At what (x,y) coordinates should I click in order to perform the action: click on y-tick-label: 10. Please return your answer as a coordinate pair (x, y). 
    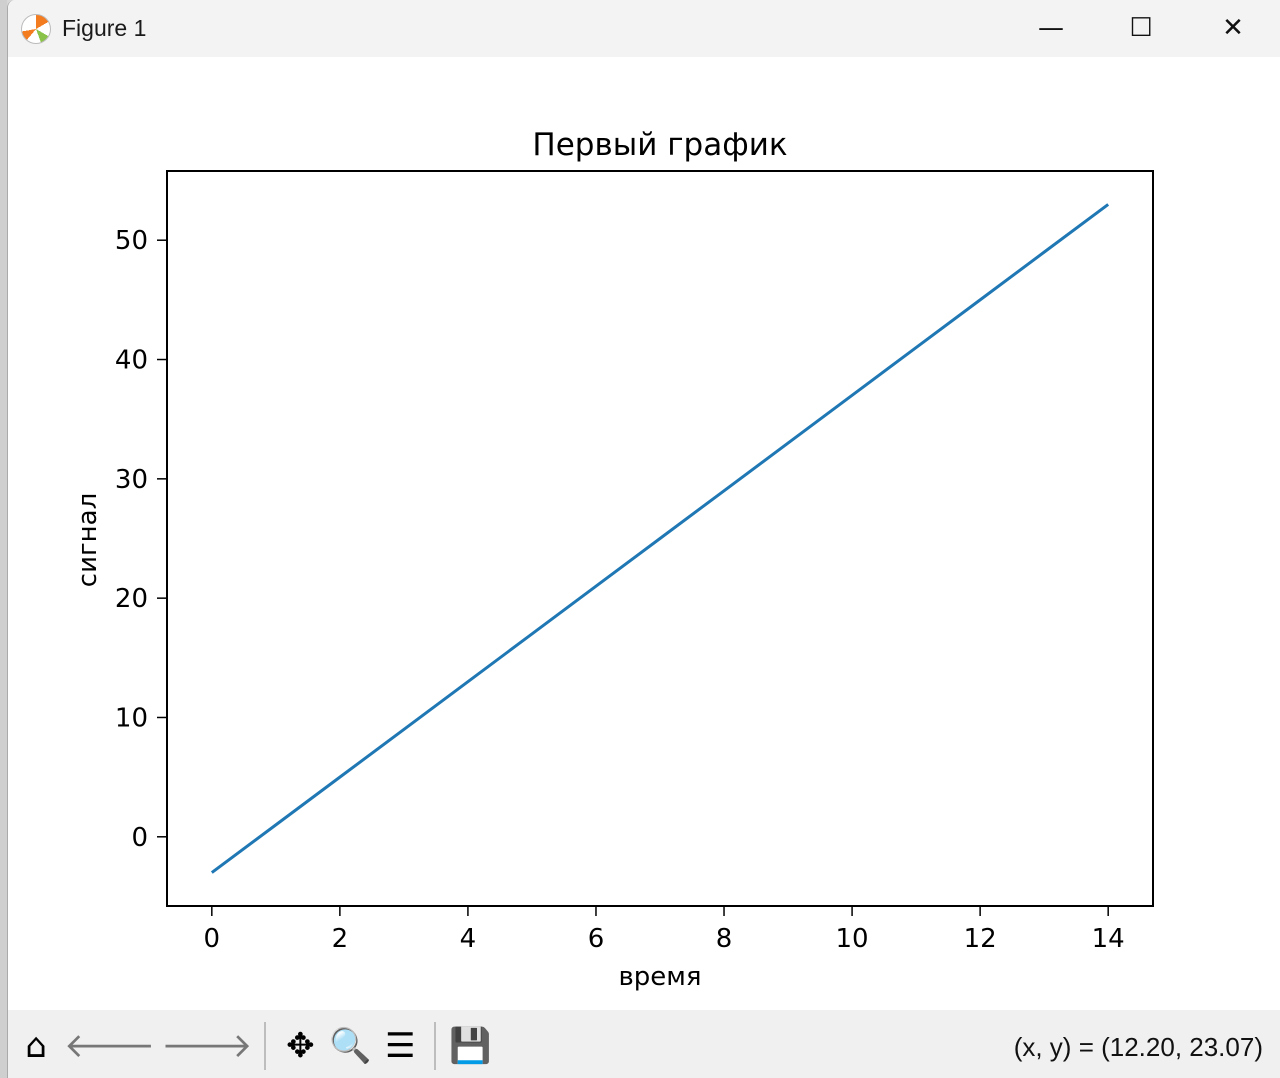
    Looking at the image, I should click on (131, 718).